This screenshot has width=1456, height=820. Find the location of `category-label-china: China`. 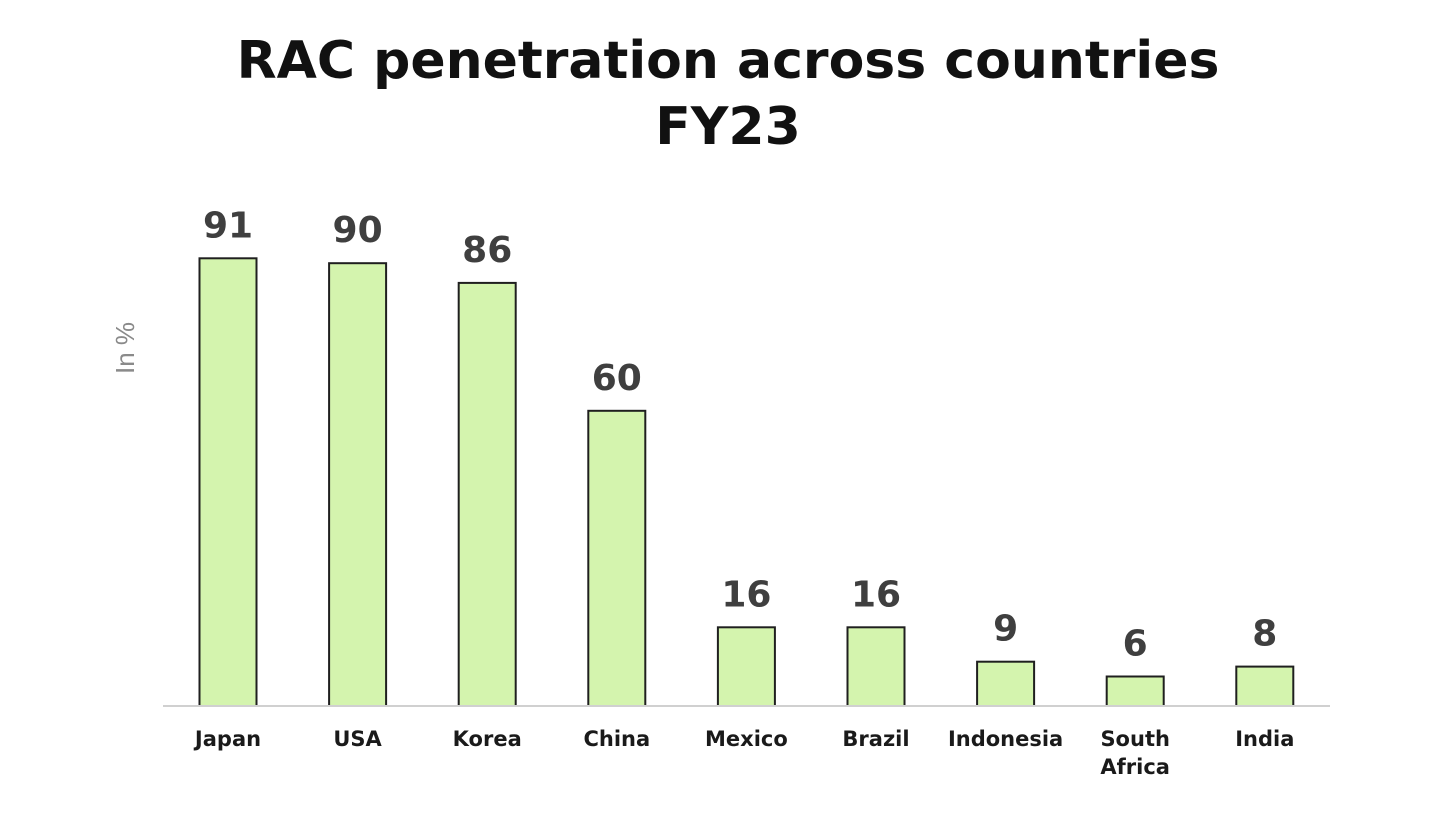

category-label-china: China is located at coordinates (616, 739).